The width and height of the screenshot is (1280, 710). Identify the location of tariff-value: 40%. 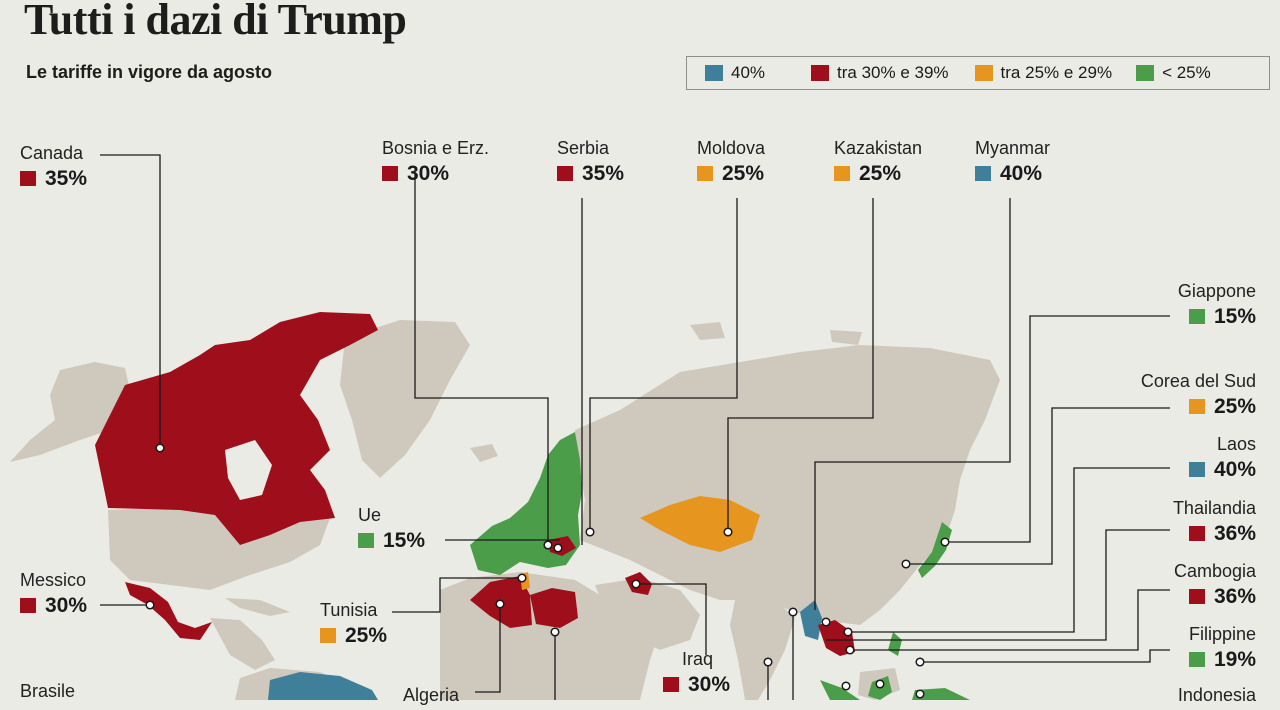
(1021, 173).